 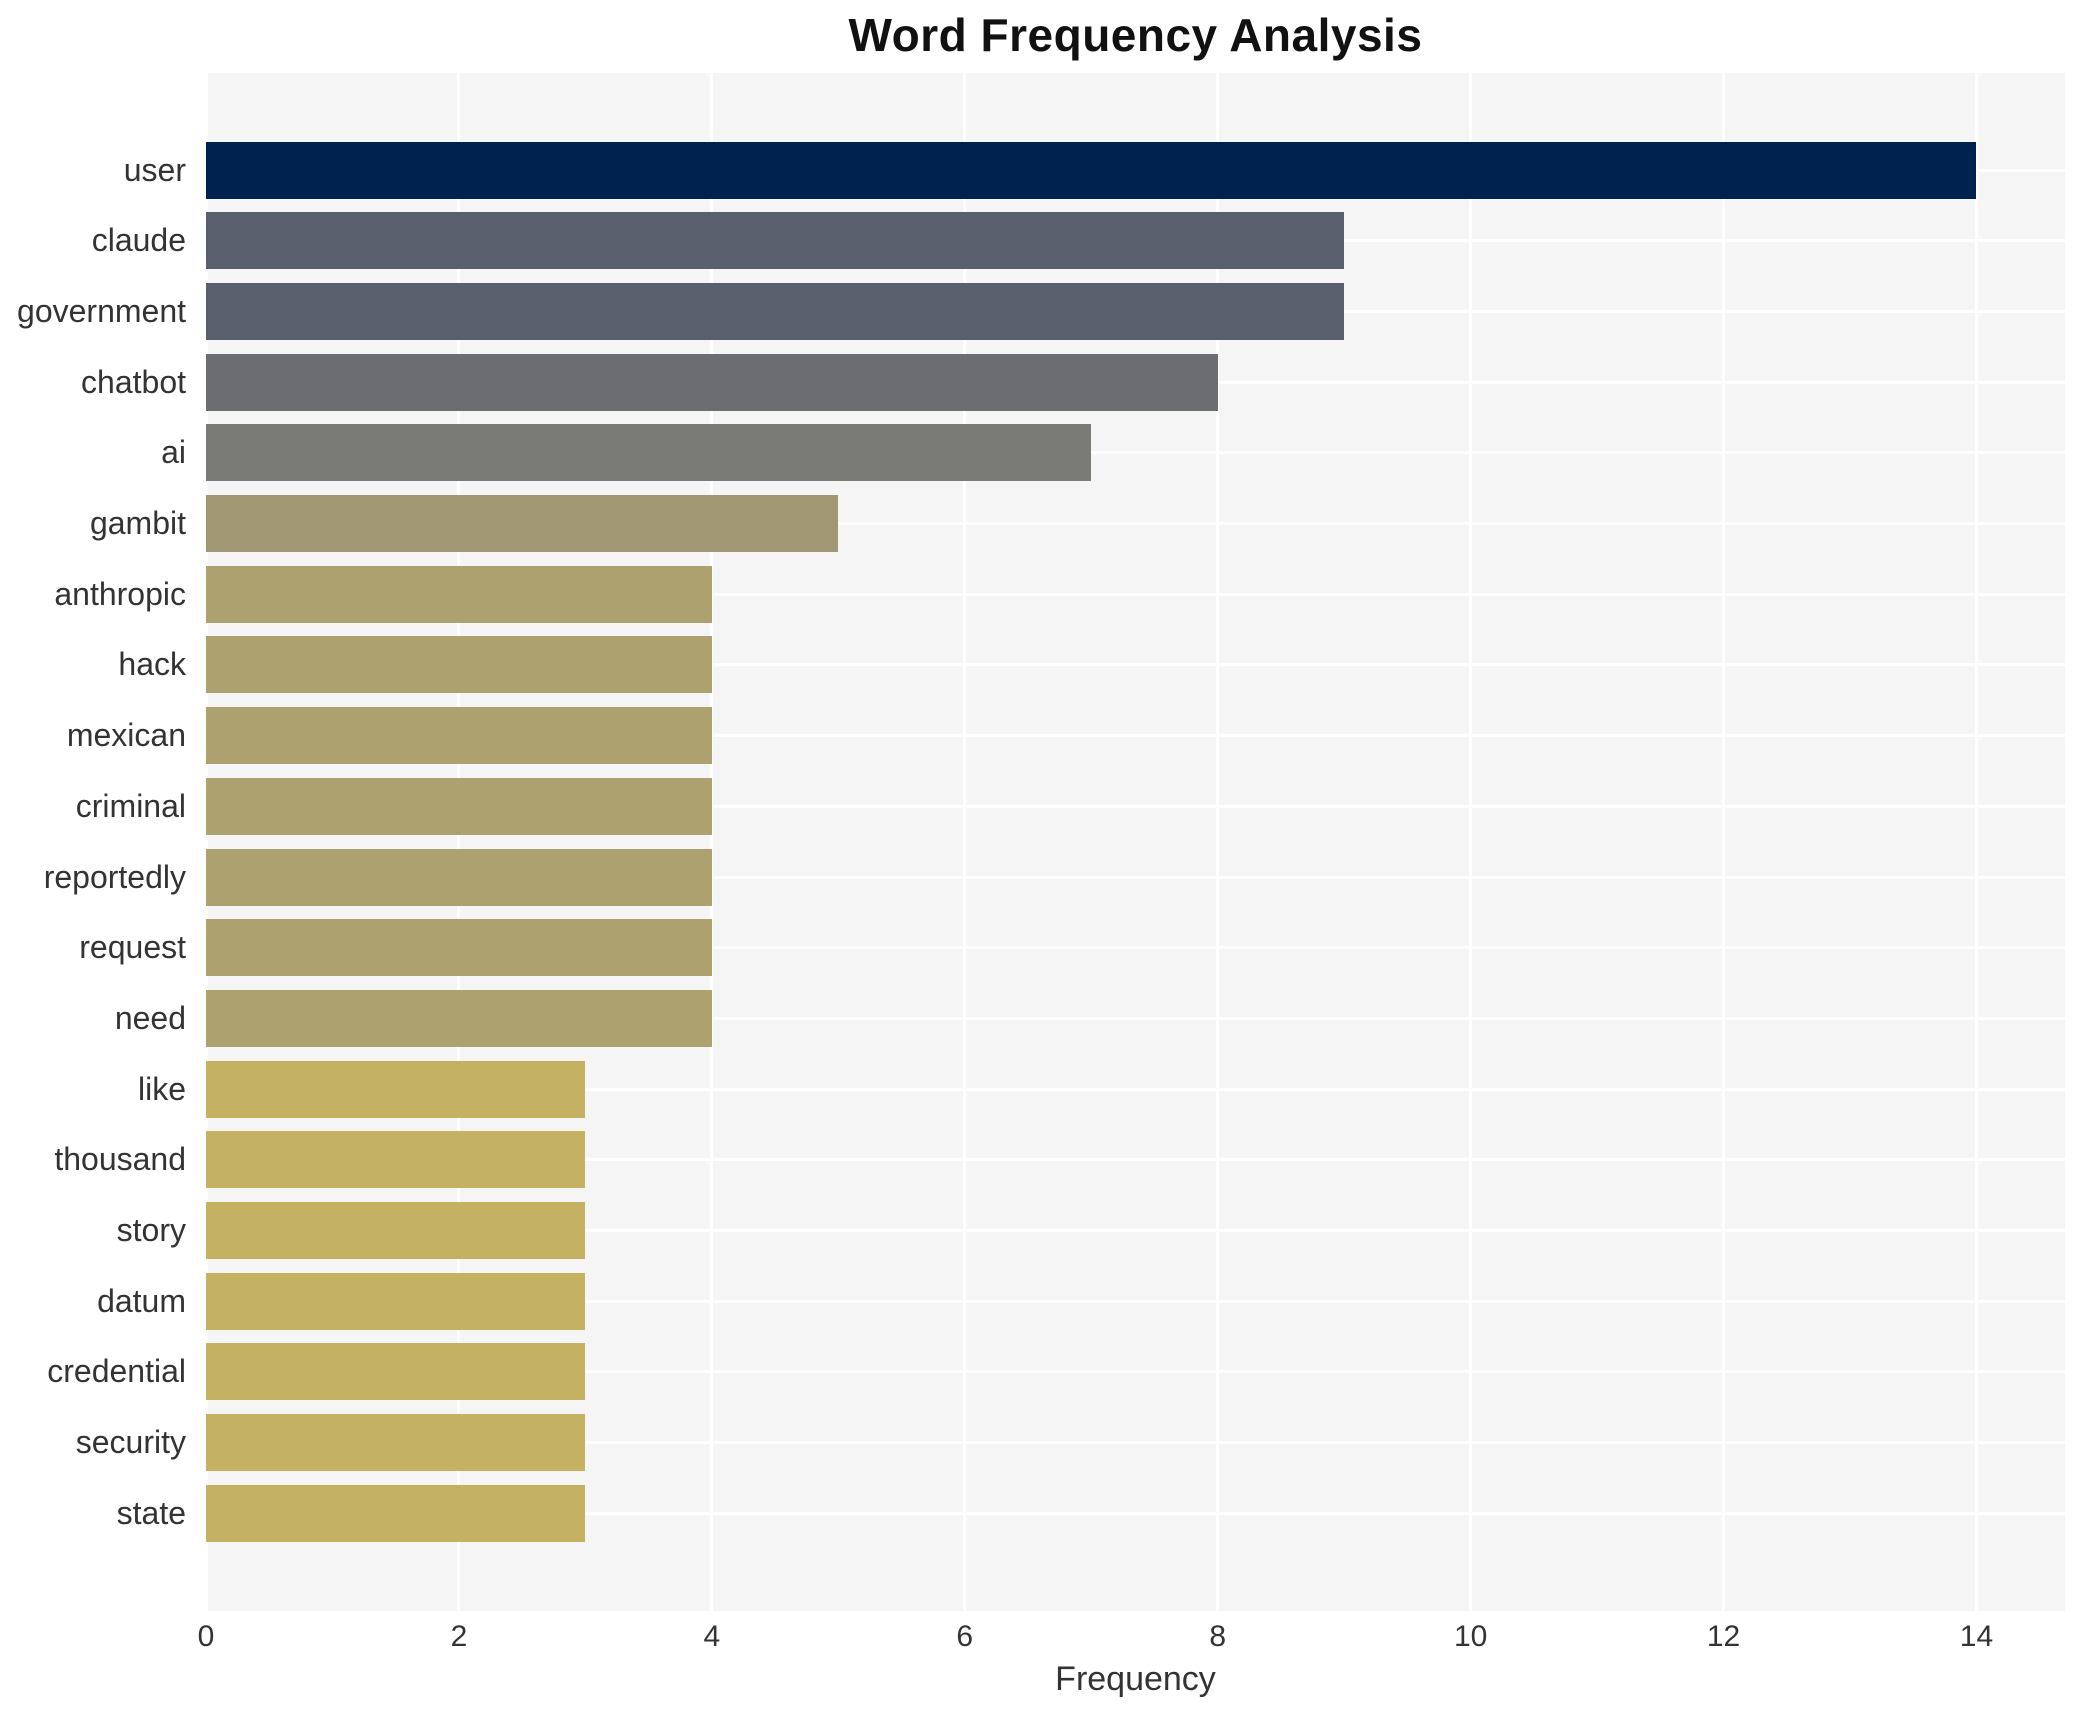 I want to click on y-tick-label-chatbot: chatbot, so click(x=133, y=381).